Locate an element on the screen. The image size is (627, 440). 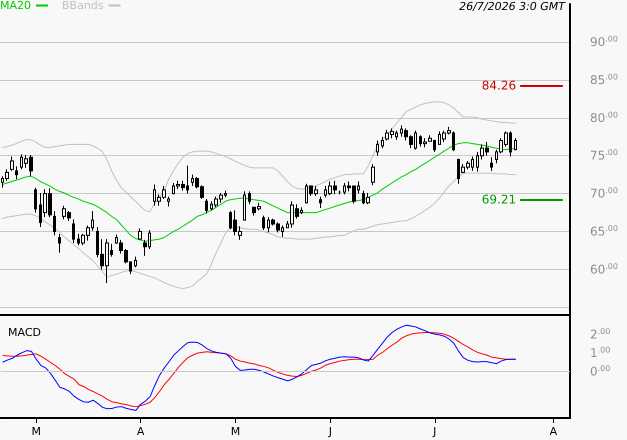
legend-label: BBands is located at coordinates (83, 6).